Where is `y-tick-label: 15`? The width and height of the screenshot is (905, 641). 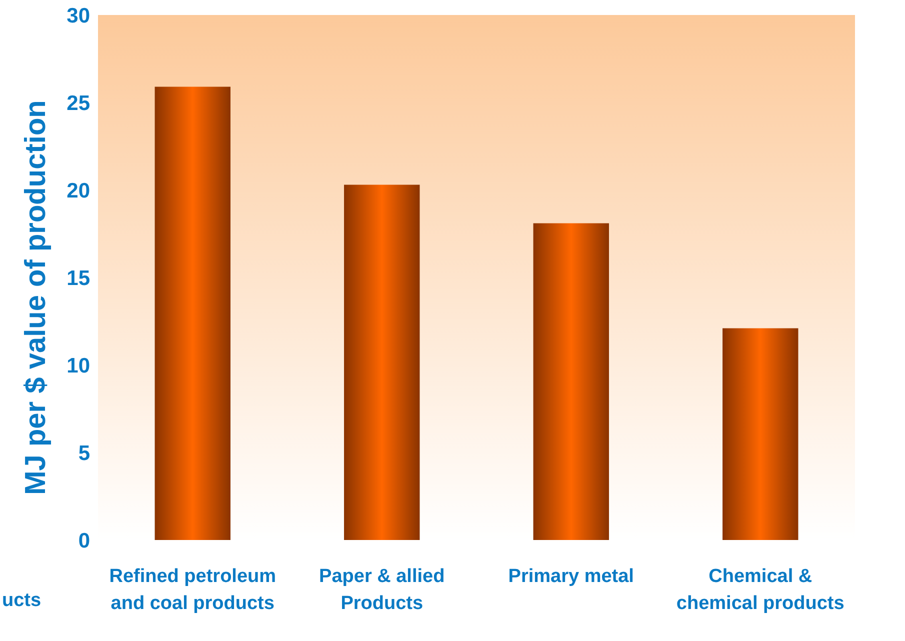 y-tick-label: 15 is located at coordinates (78, 278).